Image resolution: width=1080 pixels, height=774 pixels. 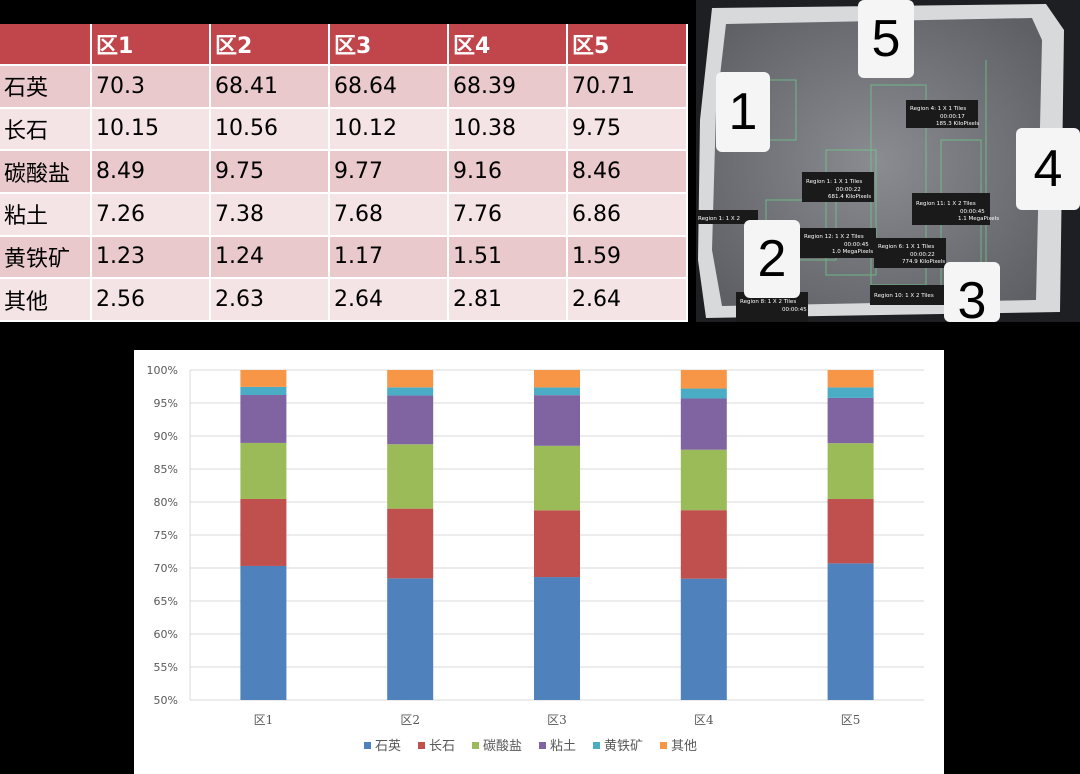 What do you see at coordinates (389, 172) in the screenshot?
I see `table-cell: 9.77` at bounding box center [389, 172].